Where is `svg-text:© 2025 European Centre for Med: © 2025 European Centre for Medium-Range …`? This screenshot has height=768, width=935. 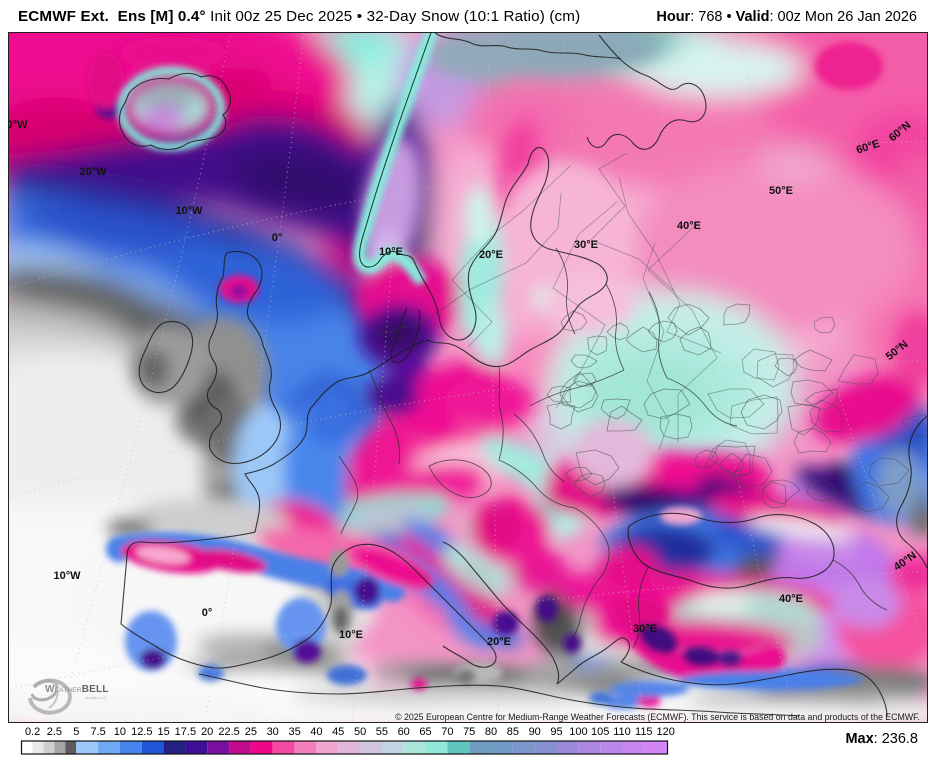
svg-text:© 2025 European Centre for Med: © 2025 European Centre for Medium-Range … is located at coordinates (657, 717).